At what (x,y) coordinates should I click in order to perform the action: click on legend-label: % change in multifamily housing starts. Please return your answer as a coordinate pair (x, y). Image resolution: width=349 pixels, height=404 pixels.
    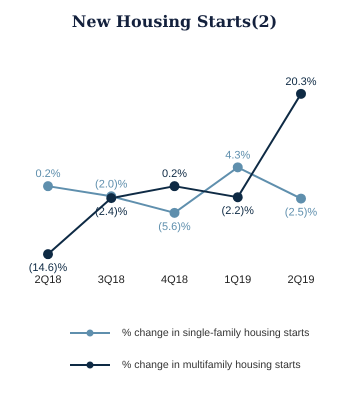
    Looking at the image, I should click on (211, 365).